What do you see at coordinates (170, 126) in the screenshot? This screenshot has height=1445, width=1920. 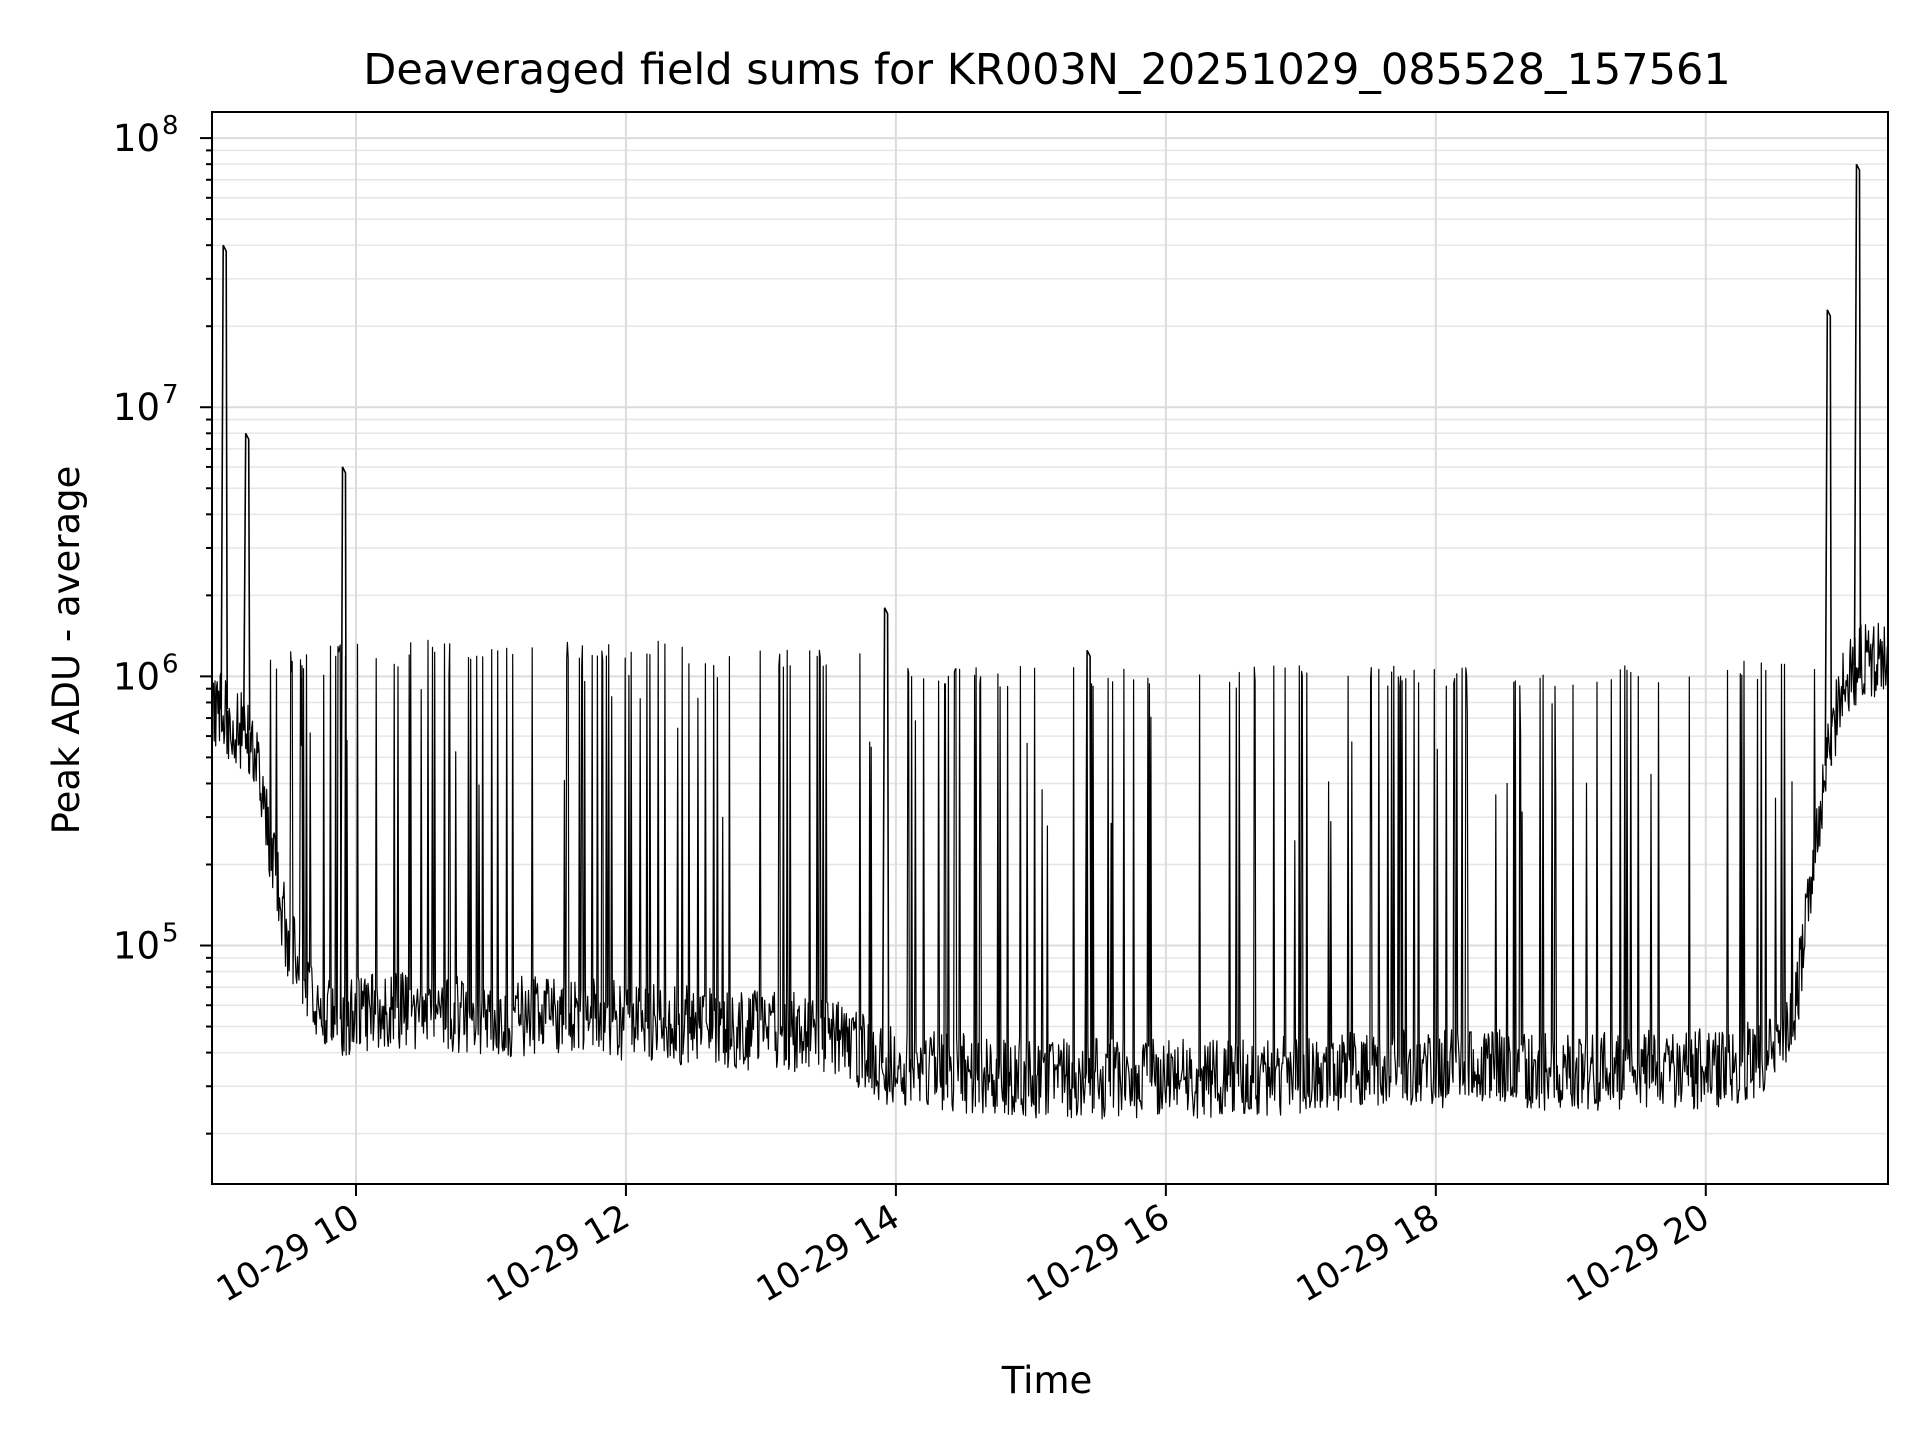 I see `y-tick-exponent: 8` at bounding box center [170, 126].